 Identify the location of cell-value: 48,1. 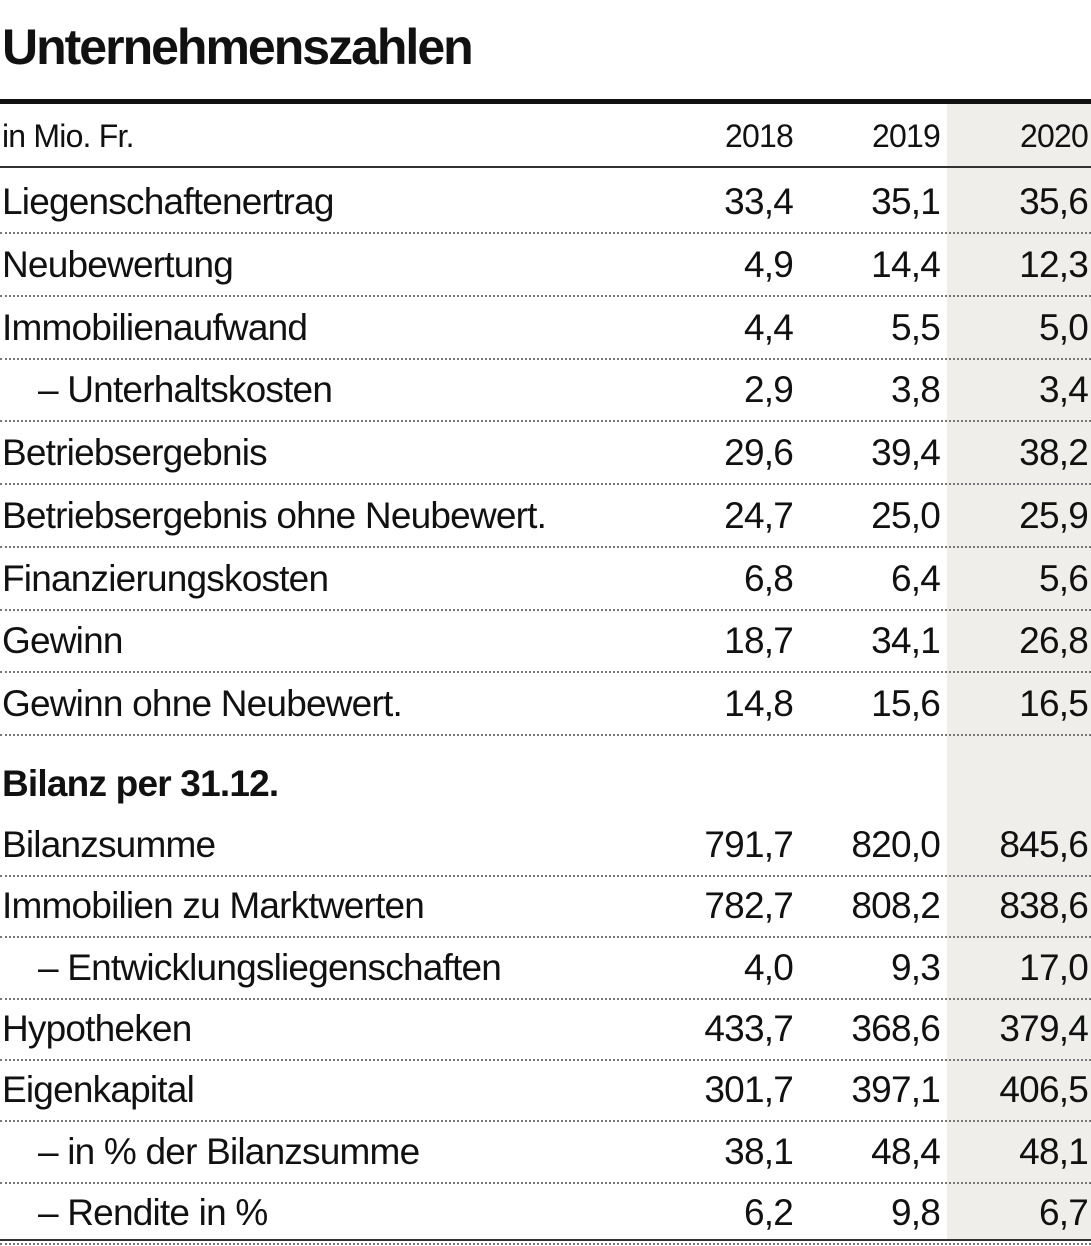
(1054, 1151).